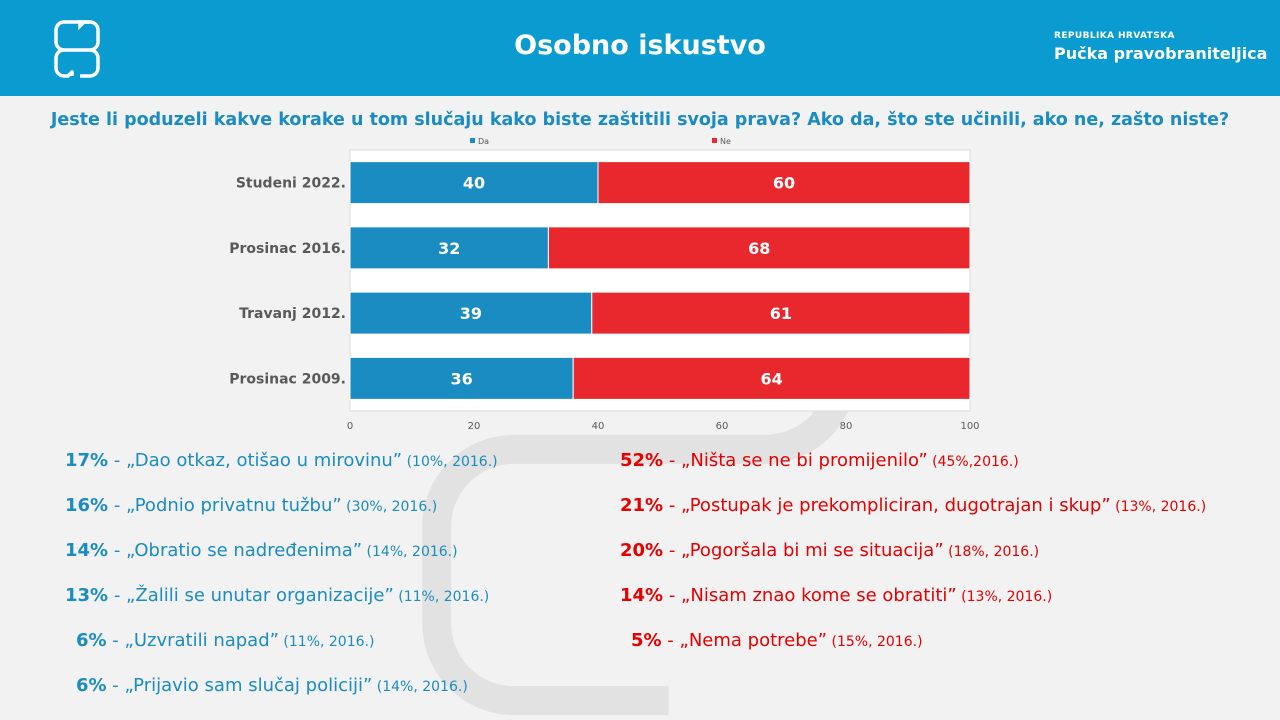 The height and width of the screenshot is (720, 1280). I want to click on list-item: 5% - „Nema potrebe” (15%, 2016.), so click(777, 640).